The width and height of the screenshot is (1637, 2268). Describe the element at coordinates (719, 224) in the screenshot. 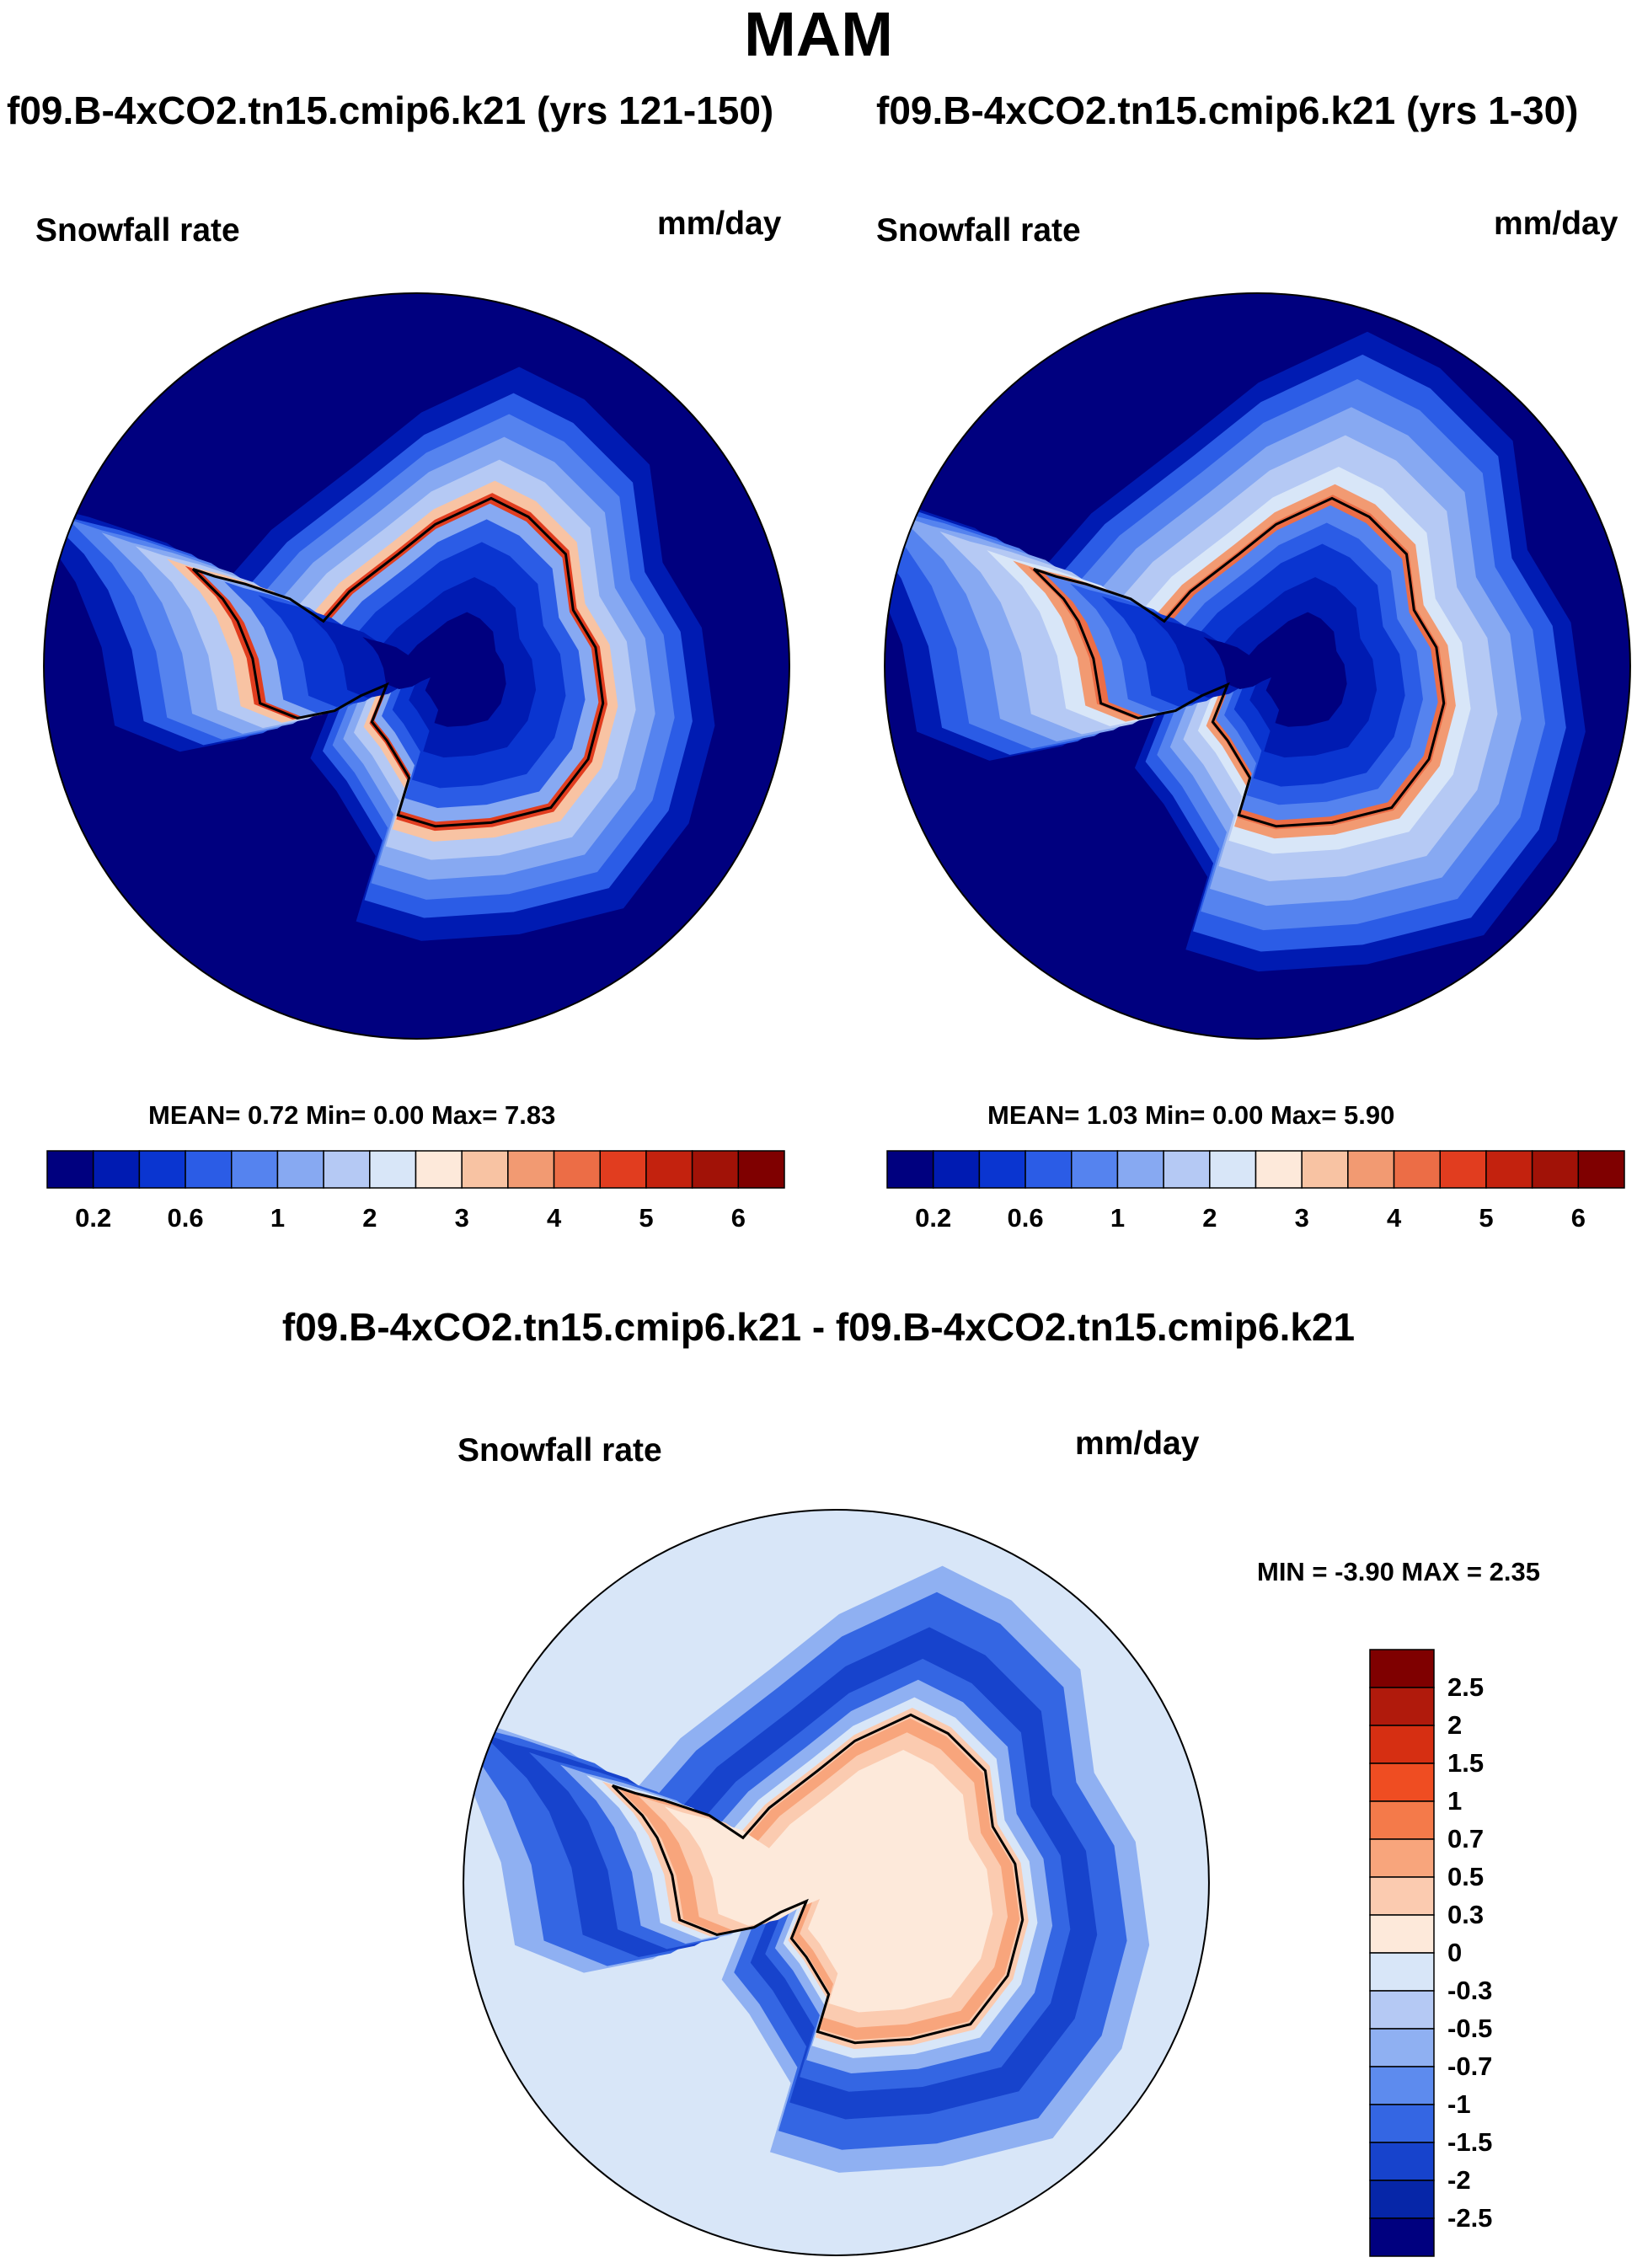

I see `panel1-units-label: mm/day` at that location.